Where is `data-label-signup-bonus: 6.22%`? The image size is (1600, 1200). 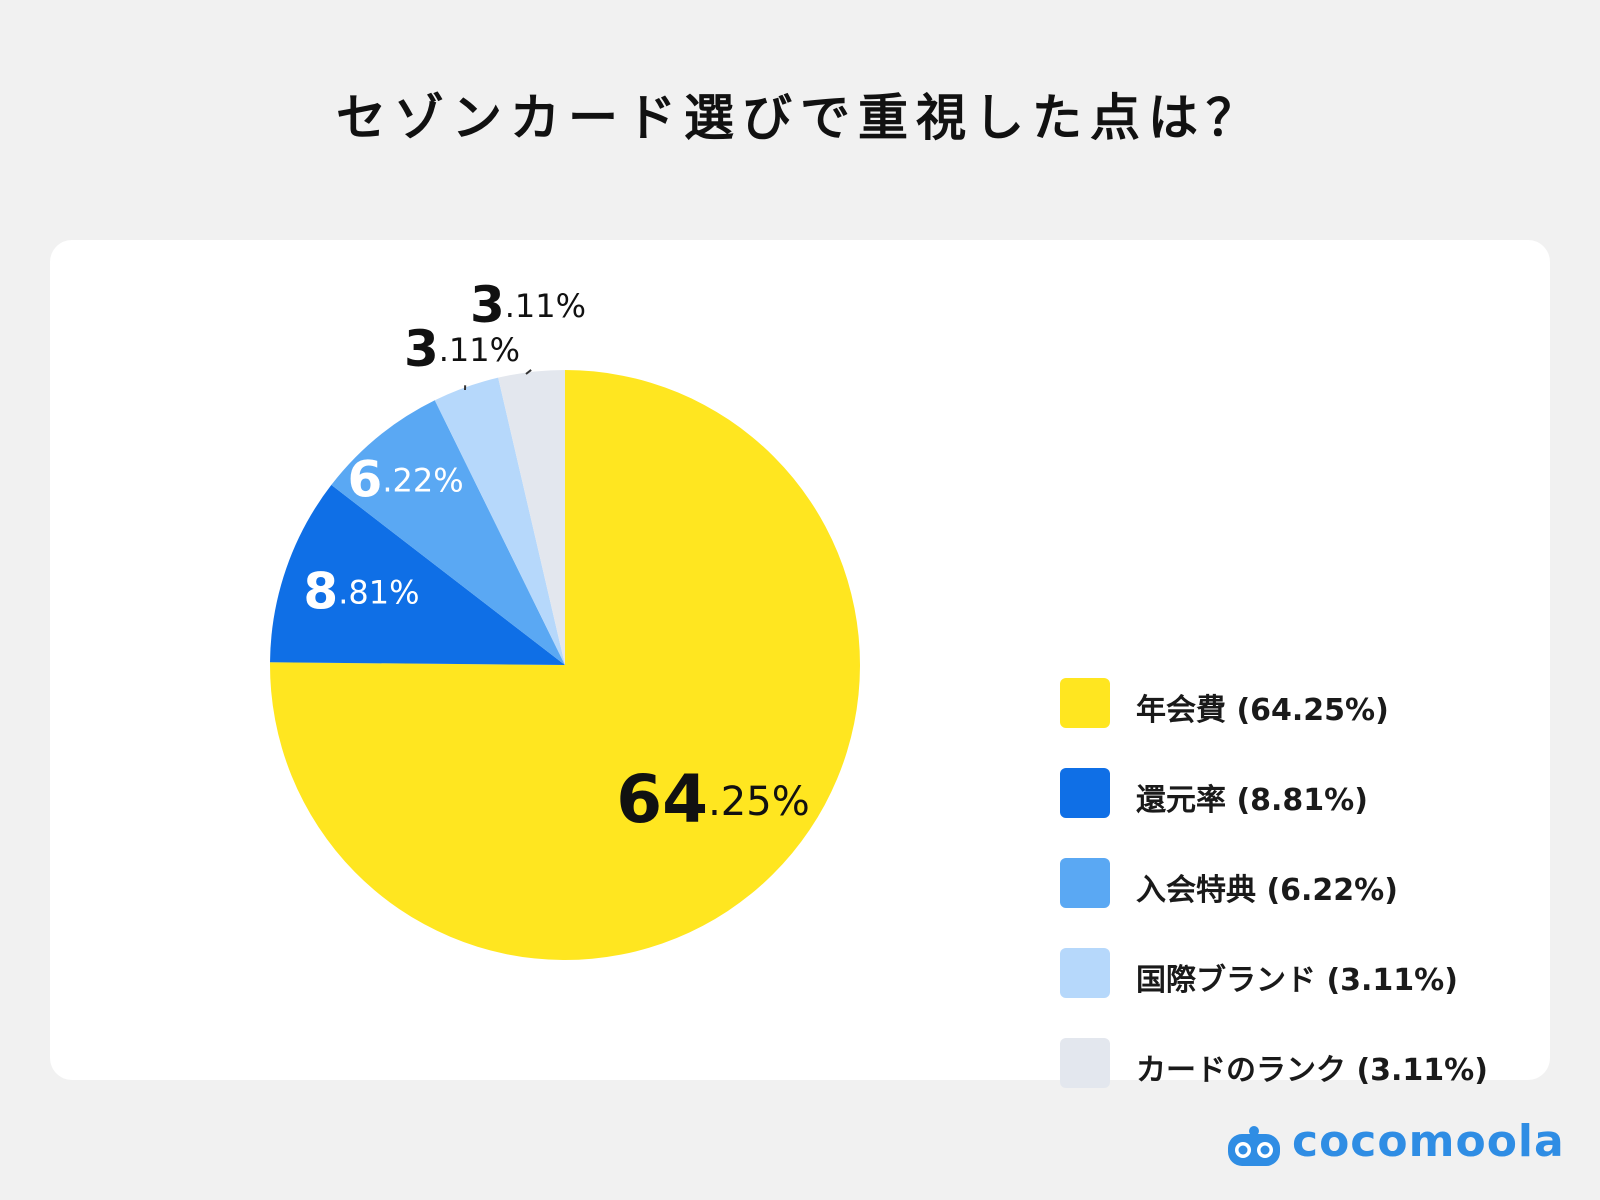 data-label-signup-bonus: 6.22% is located at coordinates (406, 479).